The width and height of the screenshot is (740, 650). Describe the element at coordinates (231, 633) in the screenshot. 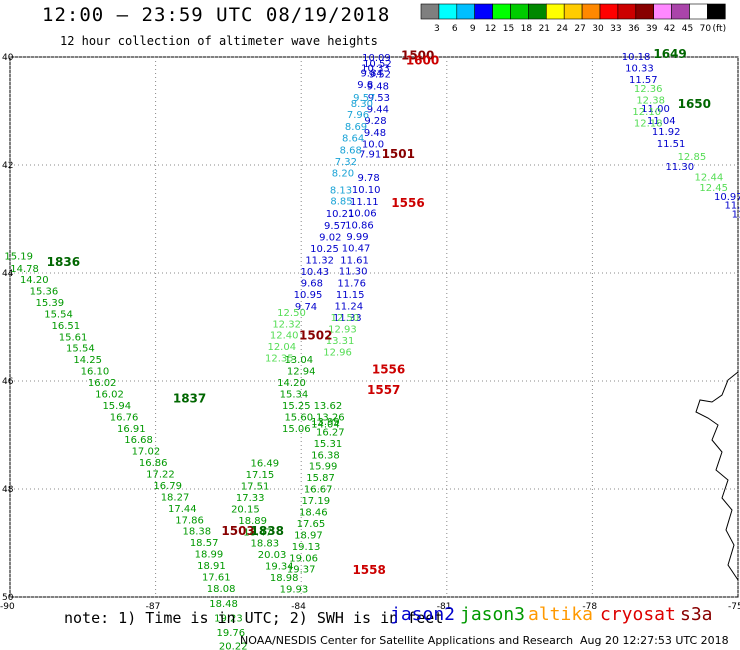

I see `wave-height-value: 19.76` at that location.